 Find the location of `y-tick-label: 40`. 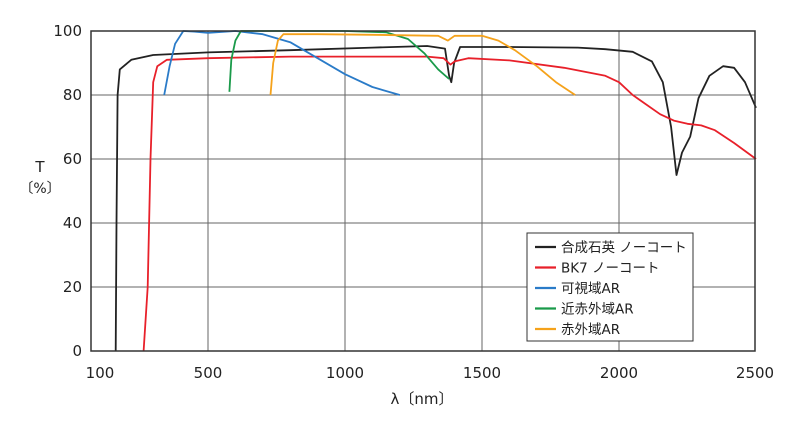

y-tick-label: 40 is located at coordinates (72, 223).